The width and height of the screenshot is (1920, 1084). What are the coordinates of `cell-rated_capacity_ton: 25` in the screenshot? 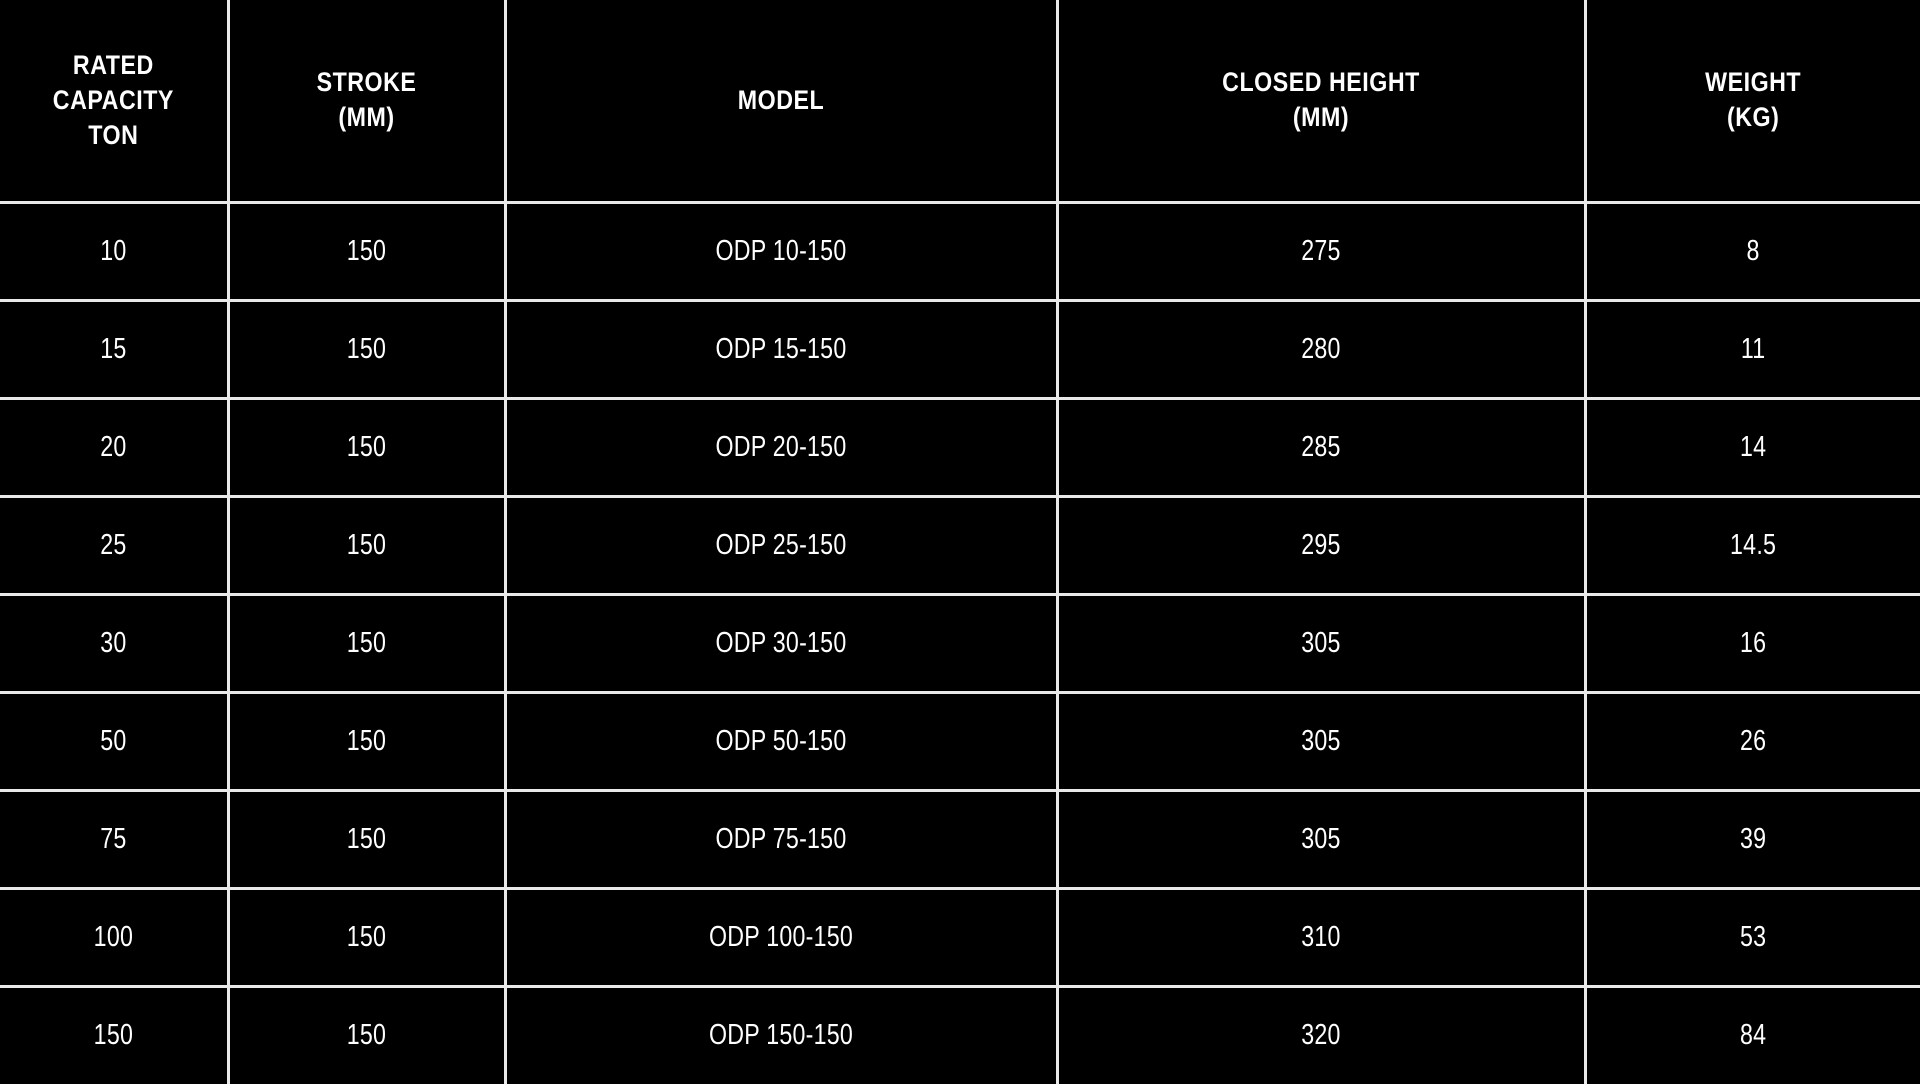 It's located at (114, 546).